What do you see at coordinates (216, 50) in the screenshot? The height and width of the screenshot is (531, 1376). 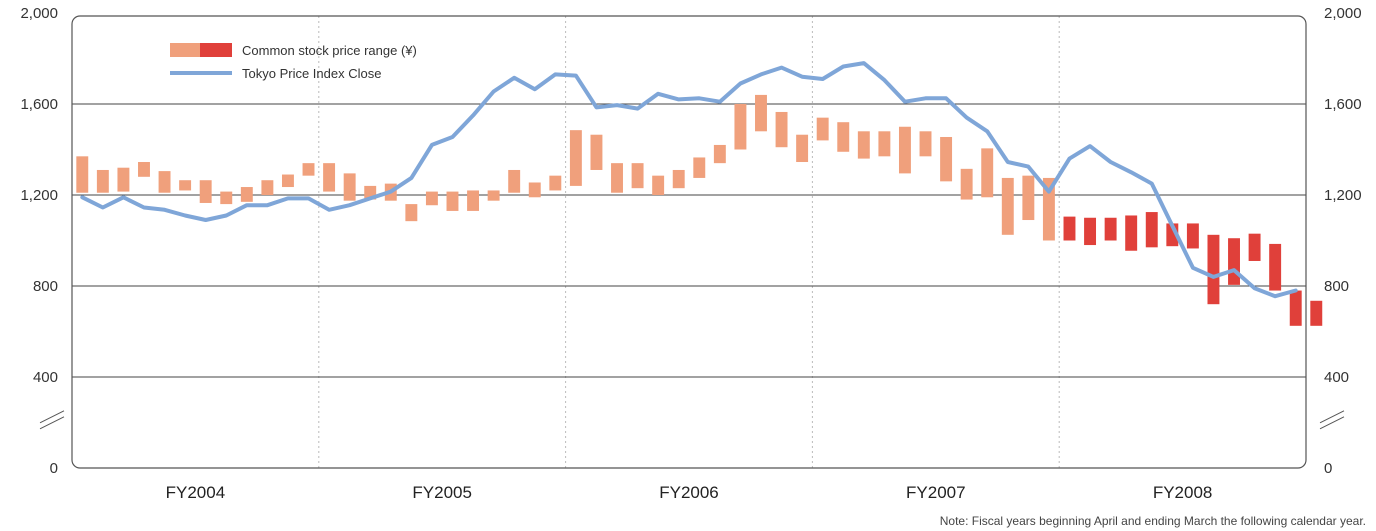 I see `legend-swatch-fall` at bounding box center [216, 50].